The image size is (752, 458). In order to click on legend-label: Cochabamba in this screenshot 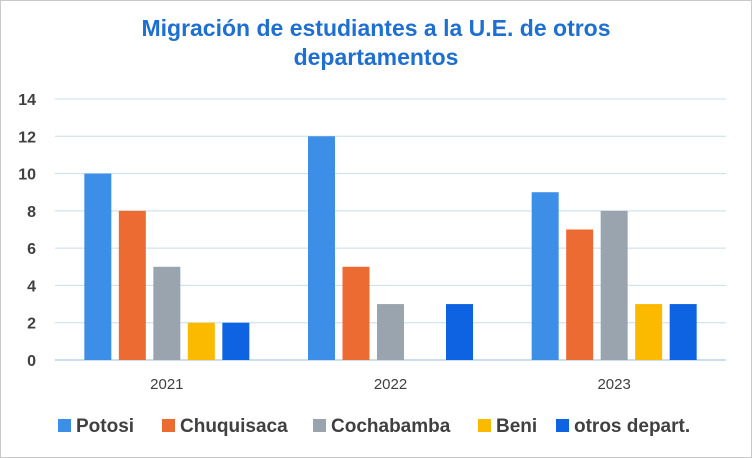, I will do `click(391, 426)`.